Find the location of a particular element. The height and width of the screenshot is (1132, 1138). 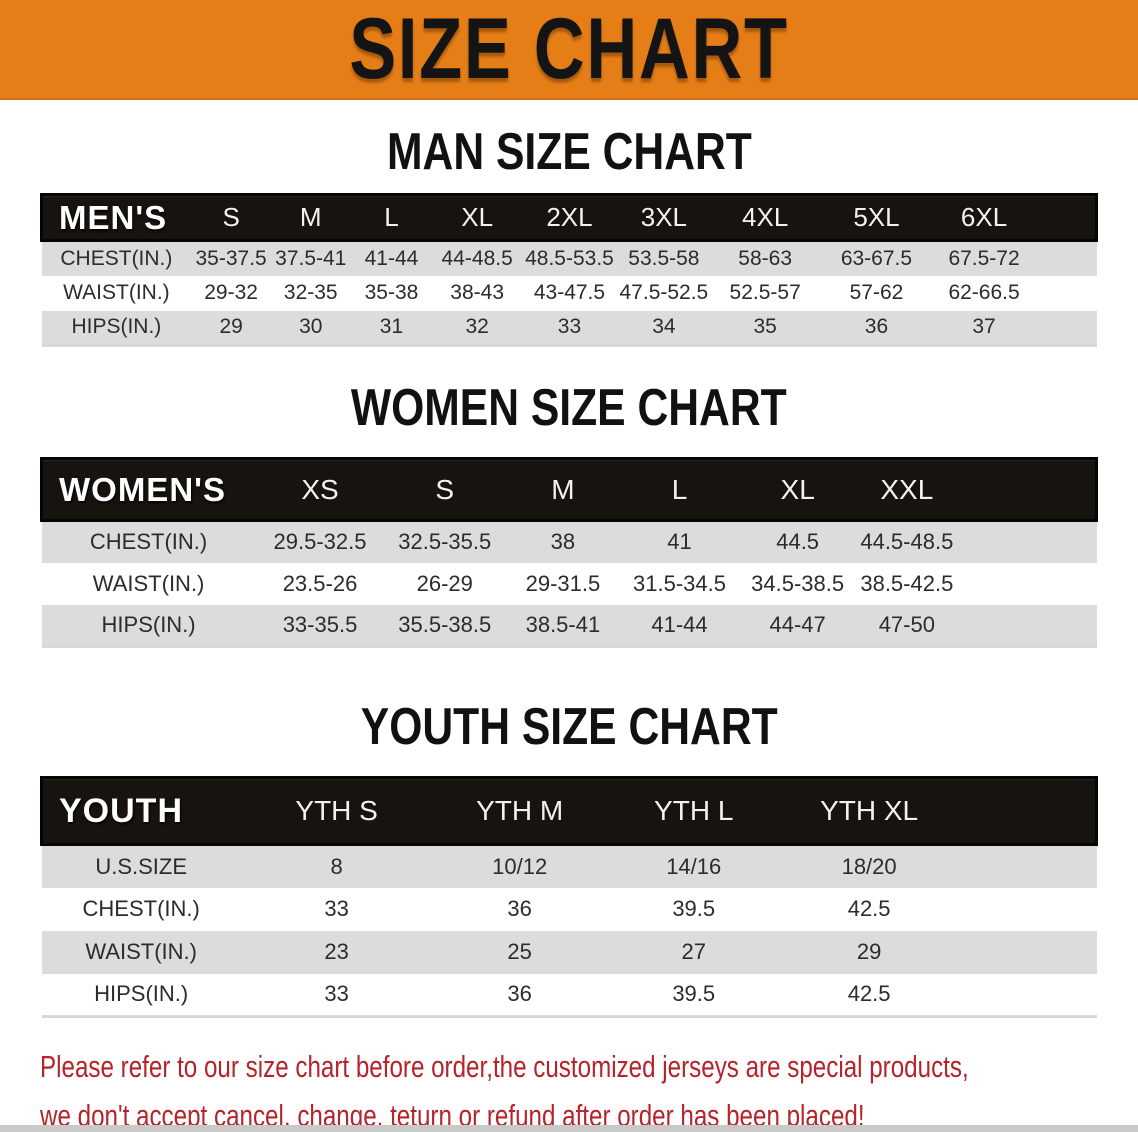

size-column-header: 4XL is located at coordinates (765, 217).